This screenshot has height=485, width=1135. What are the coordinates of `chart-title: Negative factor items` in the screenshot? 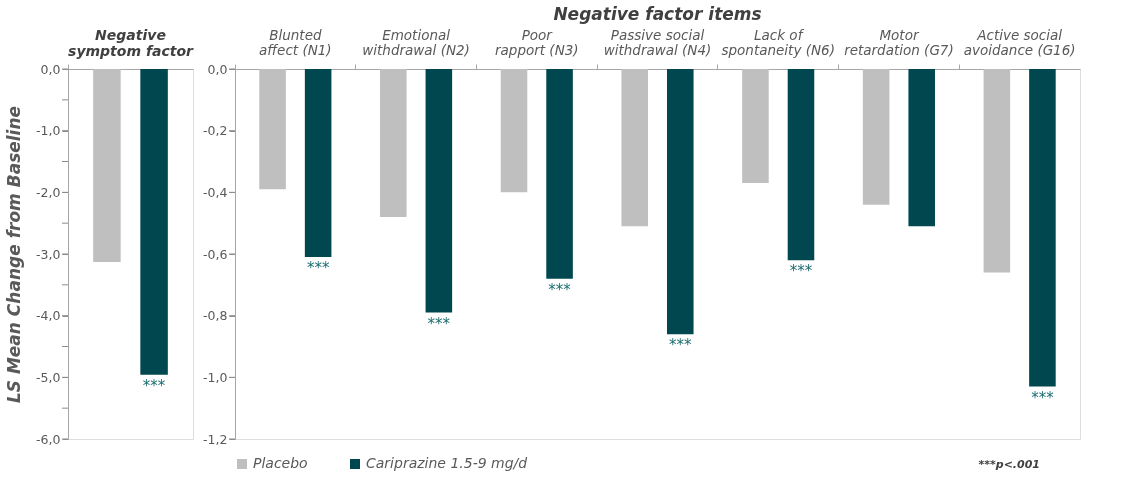 It's located at (657, 14).